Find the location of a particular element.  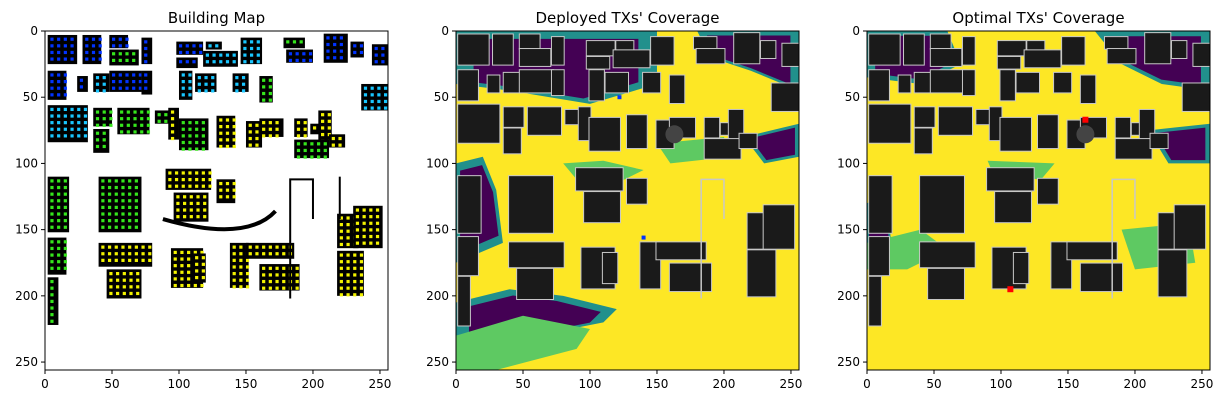

boundary-line is located at coordinates (219, 220).